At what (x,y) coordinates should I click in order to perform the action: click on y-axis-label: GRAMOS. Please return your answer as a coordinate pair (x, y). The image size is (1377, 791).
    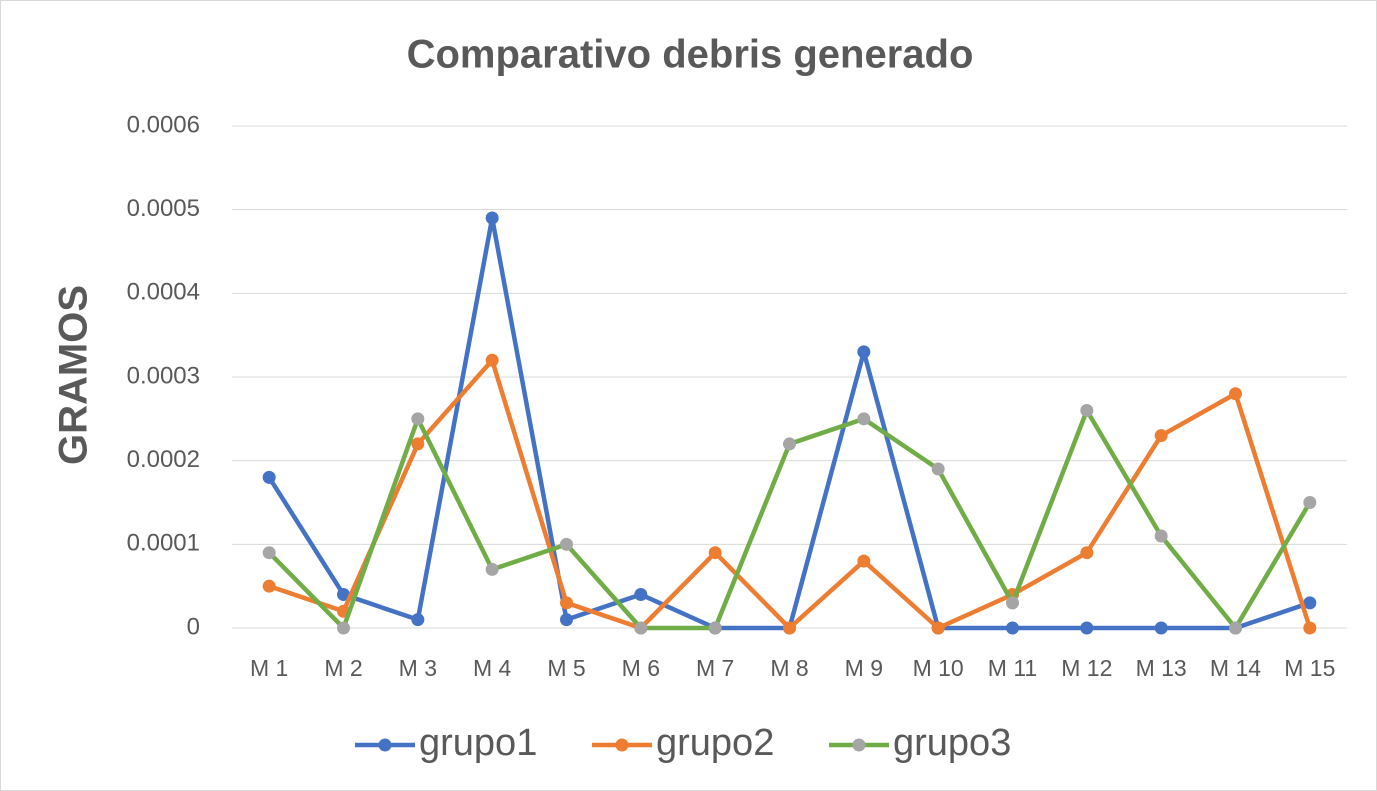
    Looking at the image, I should click on (74, 375).